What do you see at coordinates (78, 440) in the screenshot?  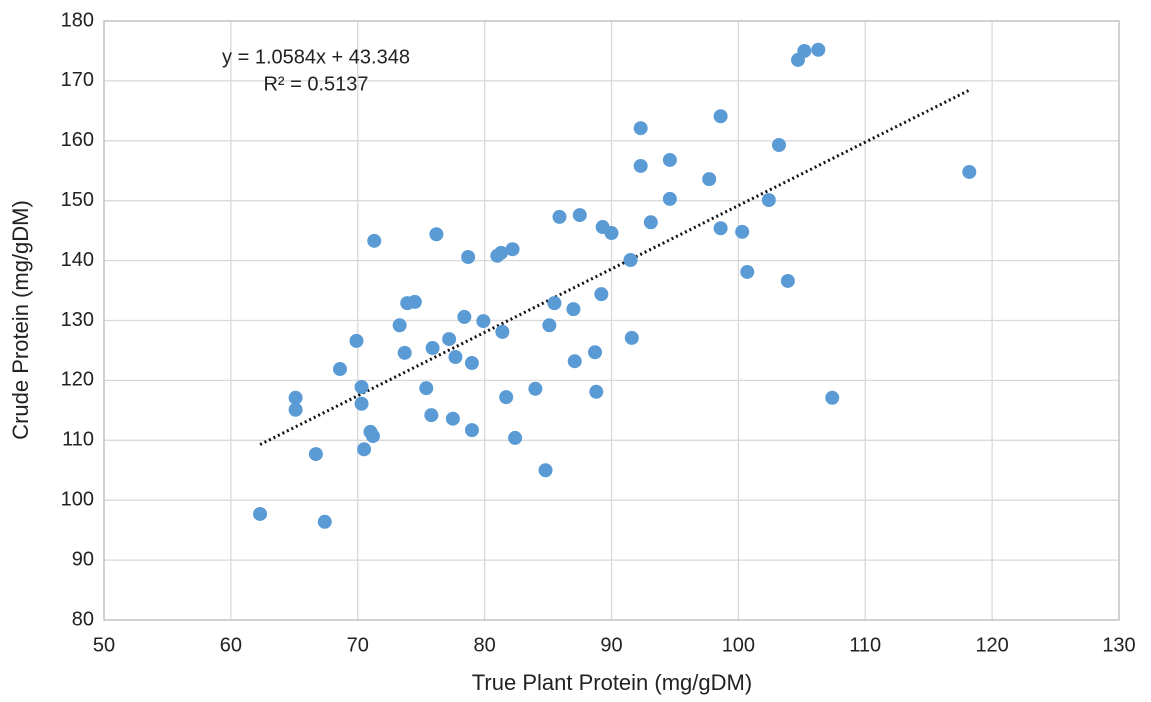 I see `y-tick-label: 110` at bounding box center [78, 440].